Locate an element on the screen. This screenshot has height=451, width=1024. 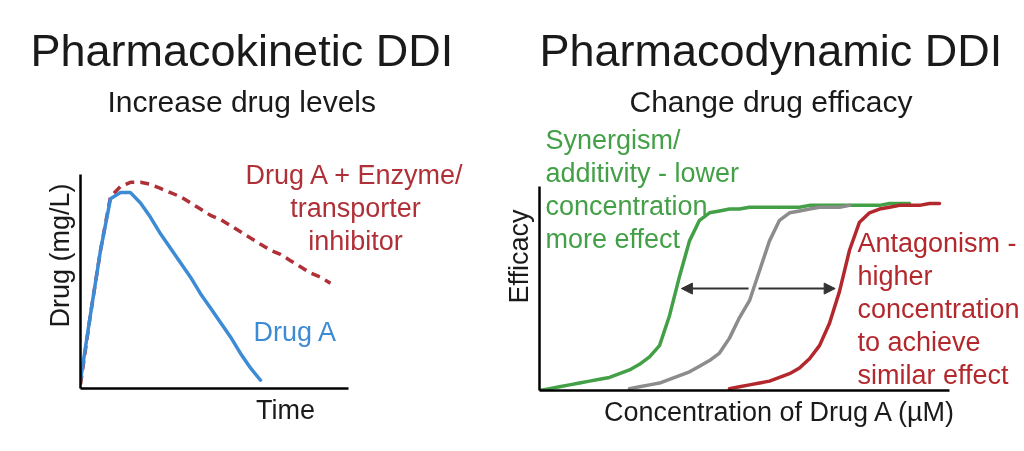
chart-title: Pharmacokinetic DDI is located at coordinates (242, 50).